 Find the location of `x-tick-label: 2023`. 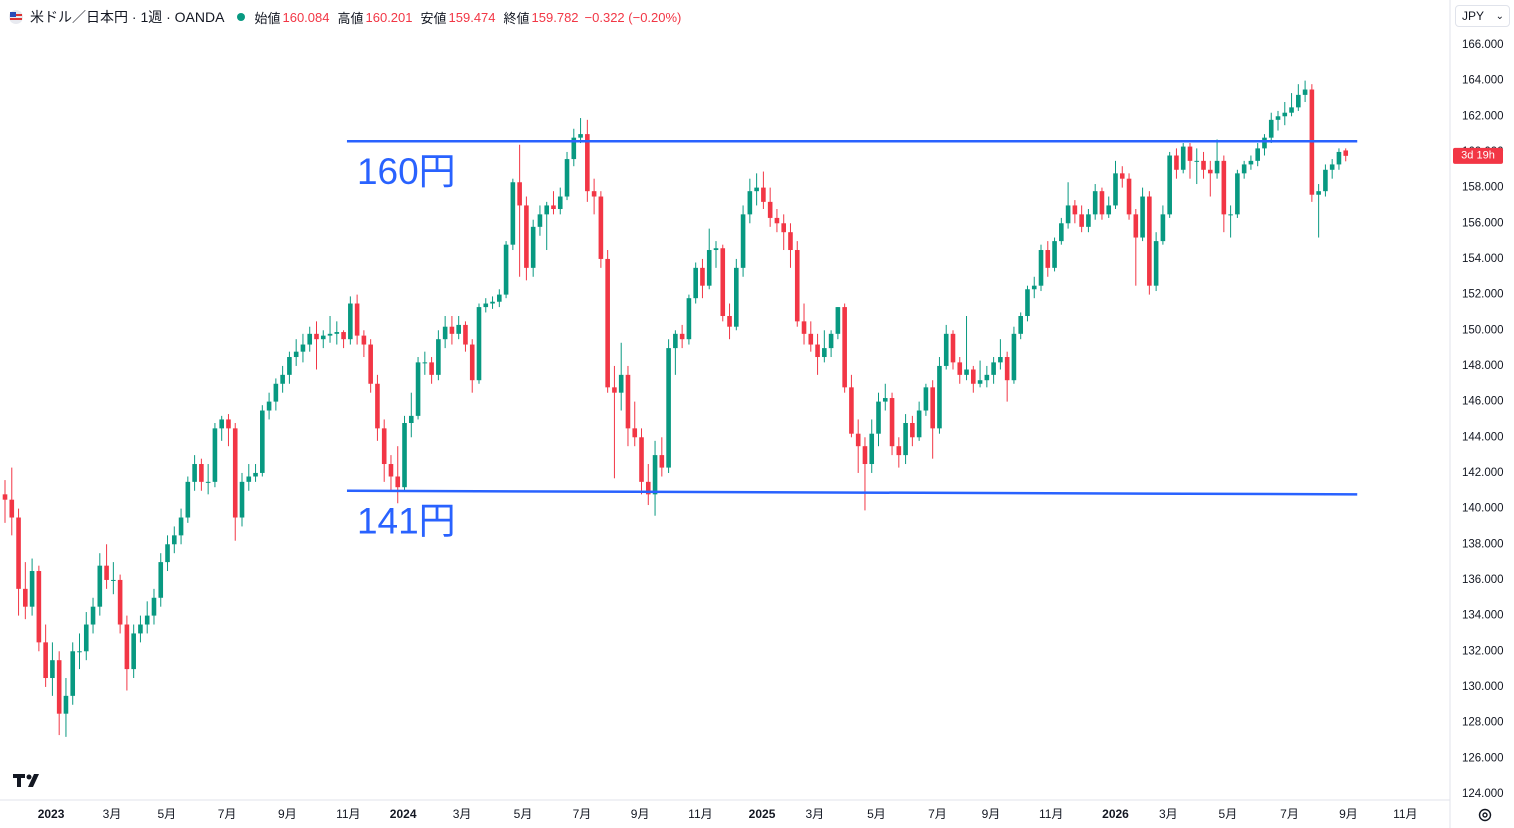

x-tick-label: 2023 is located at coordinates (51, 814).